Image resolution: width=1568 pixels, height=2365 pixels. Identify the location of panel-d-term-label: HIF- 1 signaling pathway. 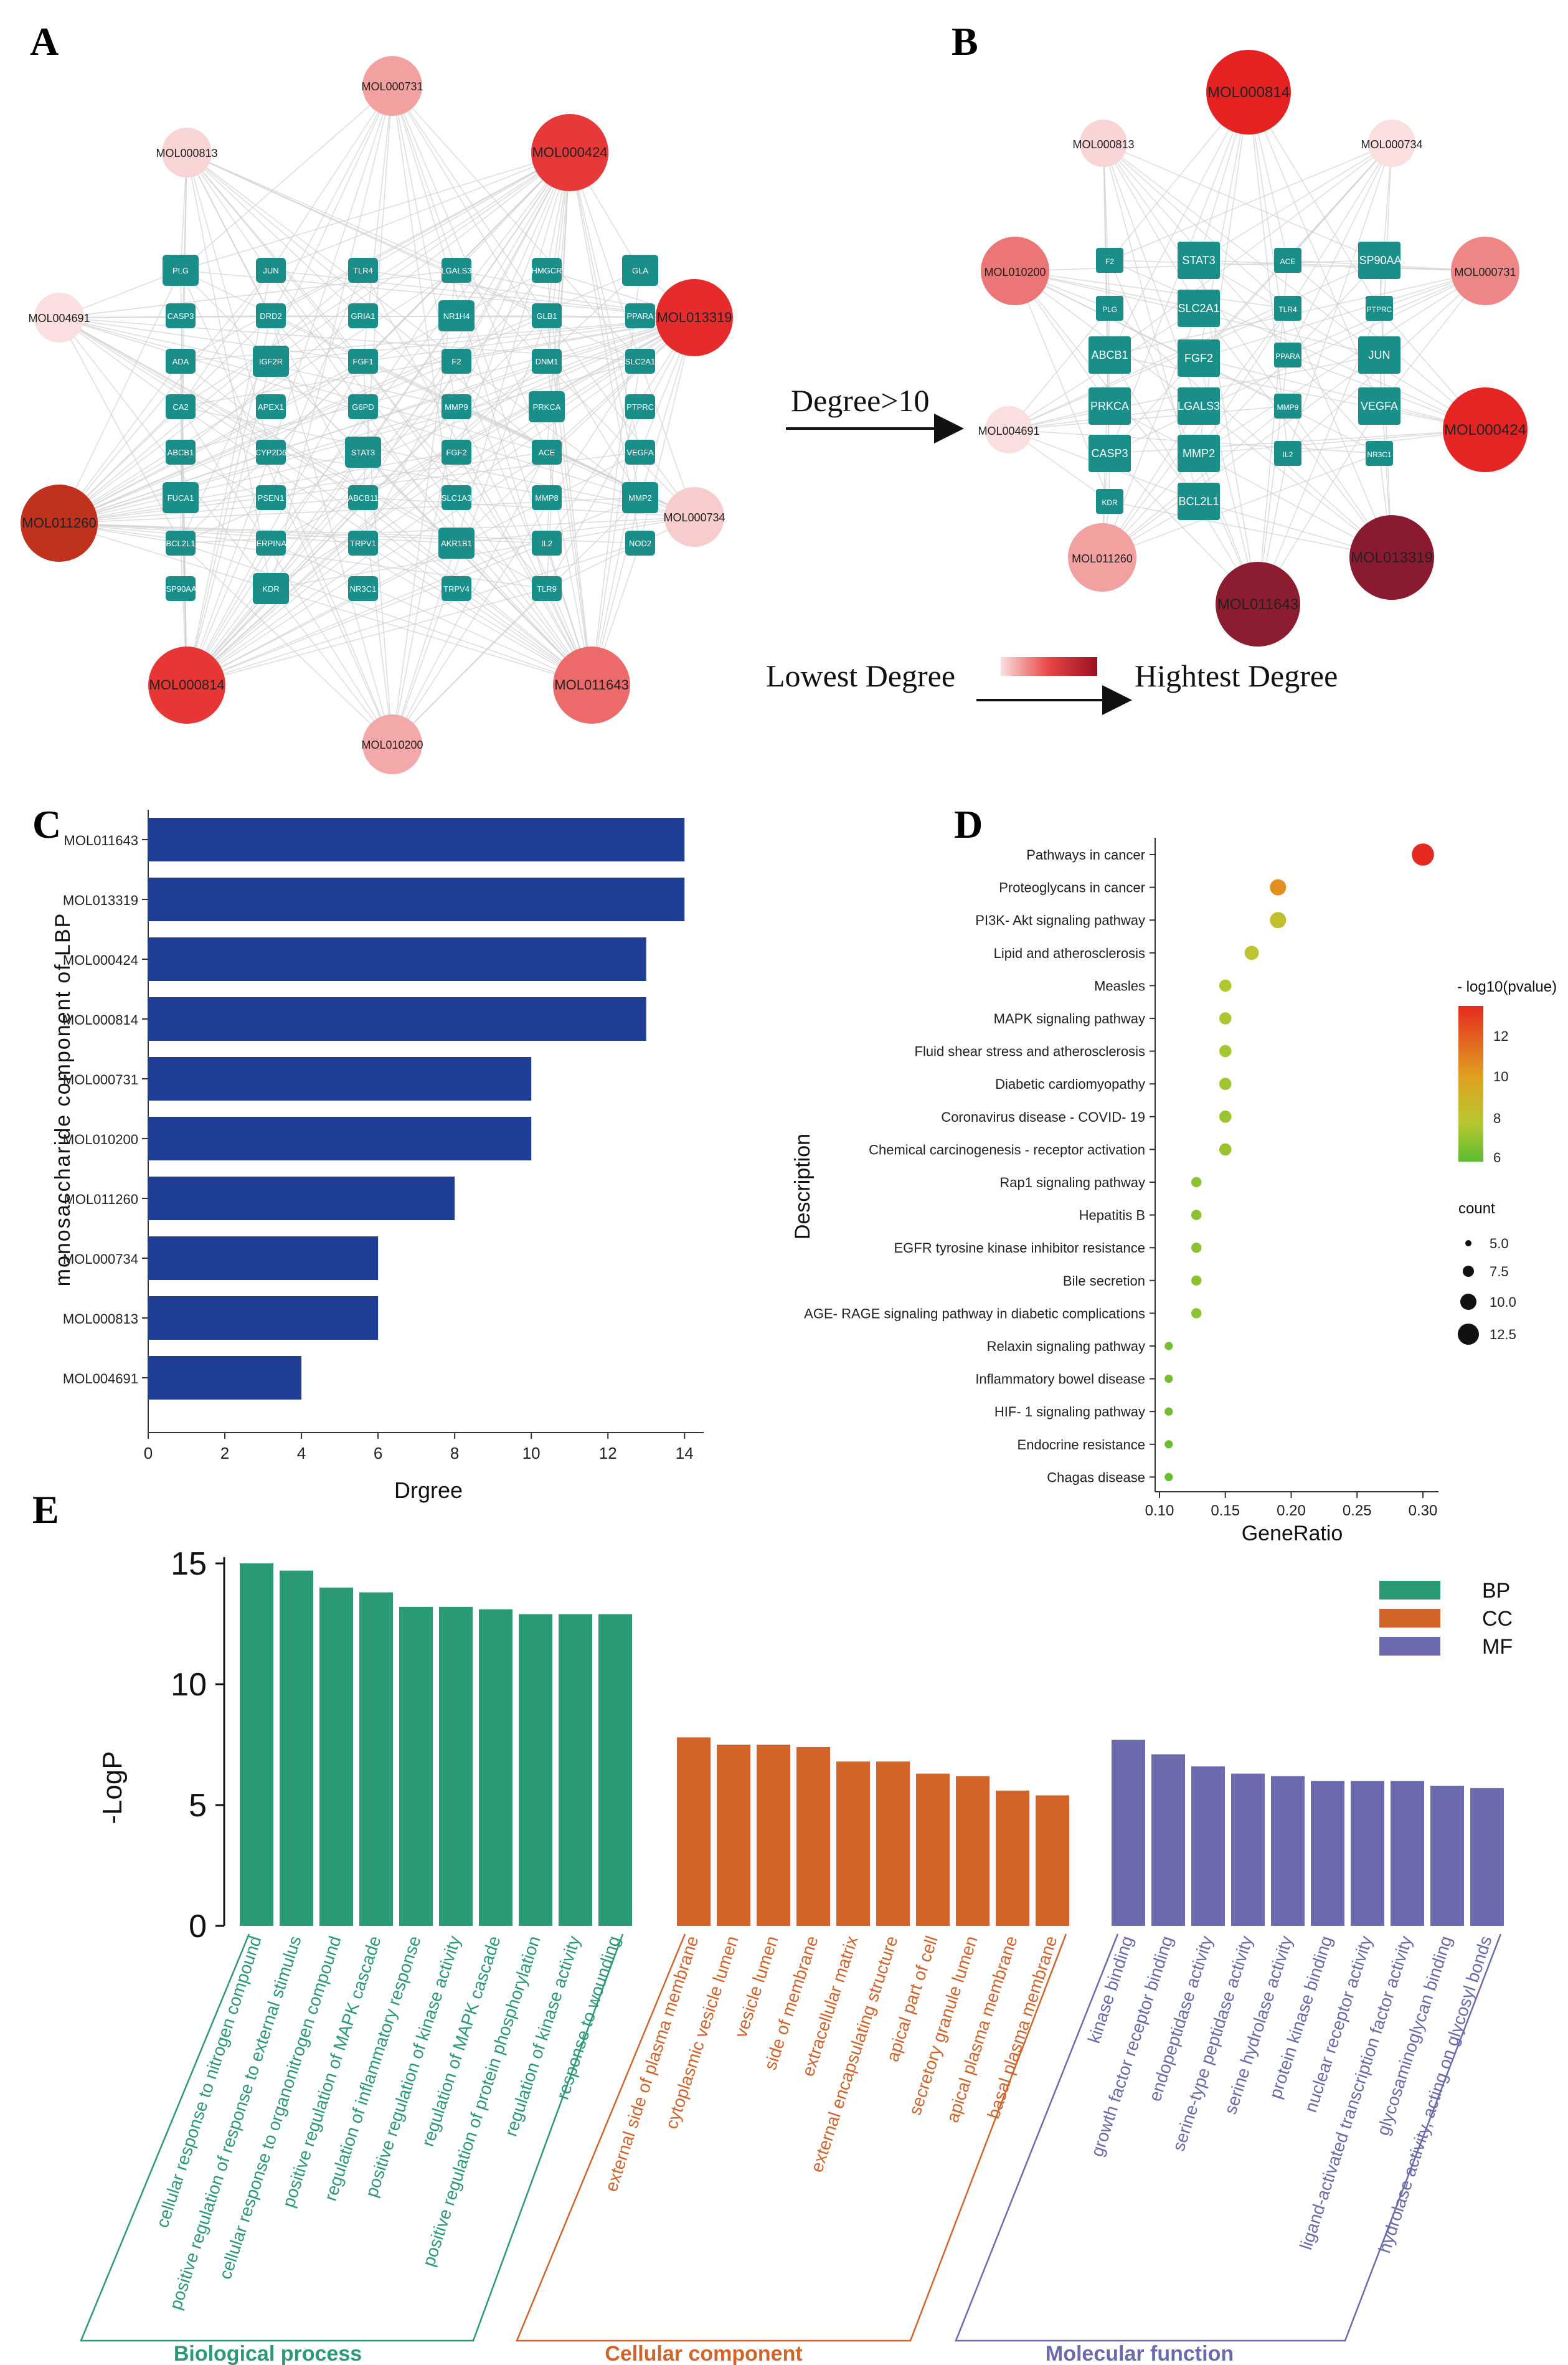
(1069, 1411).